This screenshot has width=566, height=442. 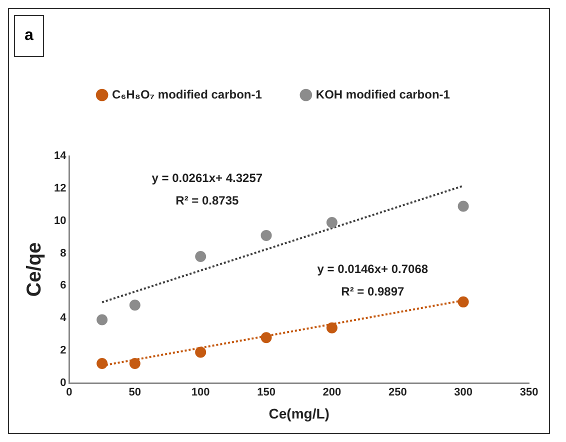 I want to click on y-tick-label: 12, so click(x=60, y=188).